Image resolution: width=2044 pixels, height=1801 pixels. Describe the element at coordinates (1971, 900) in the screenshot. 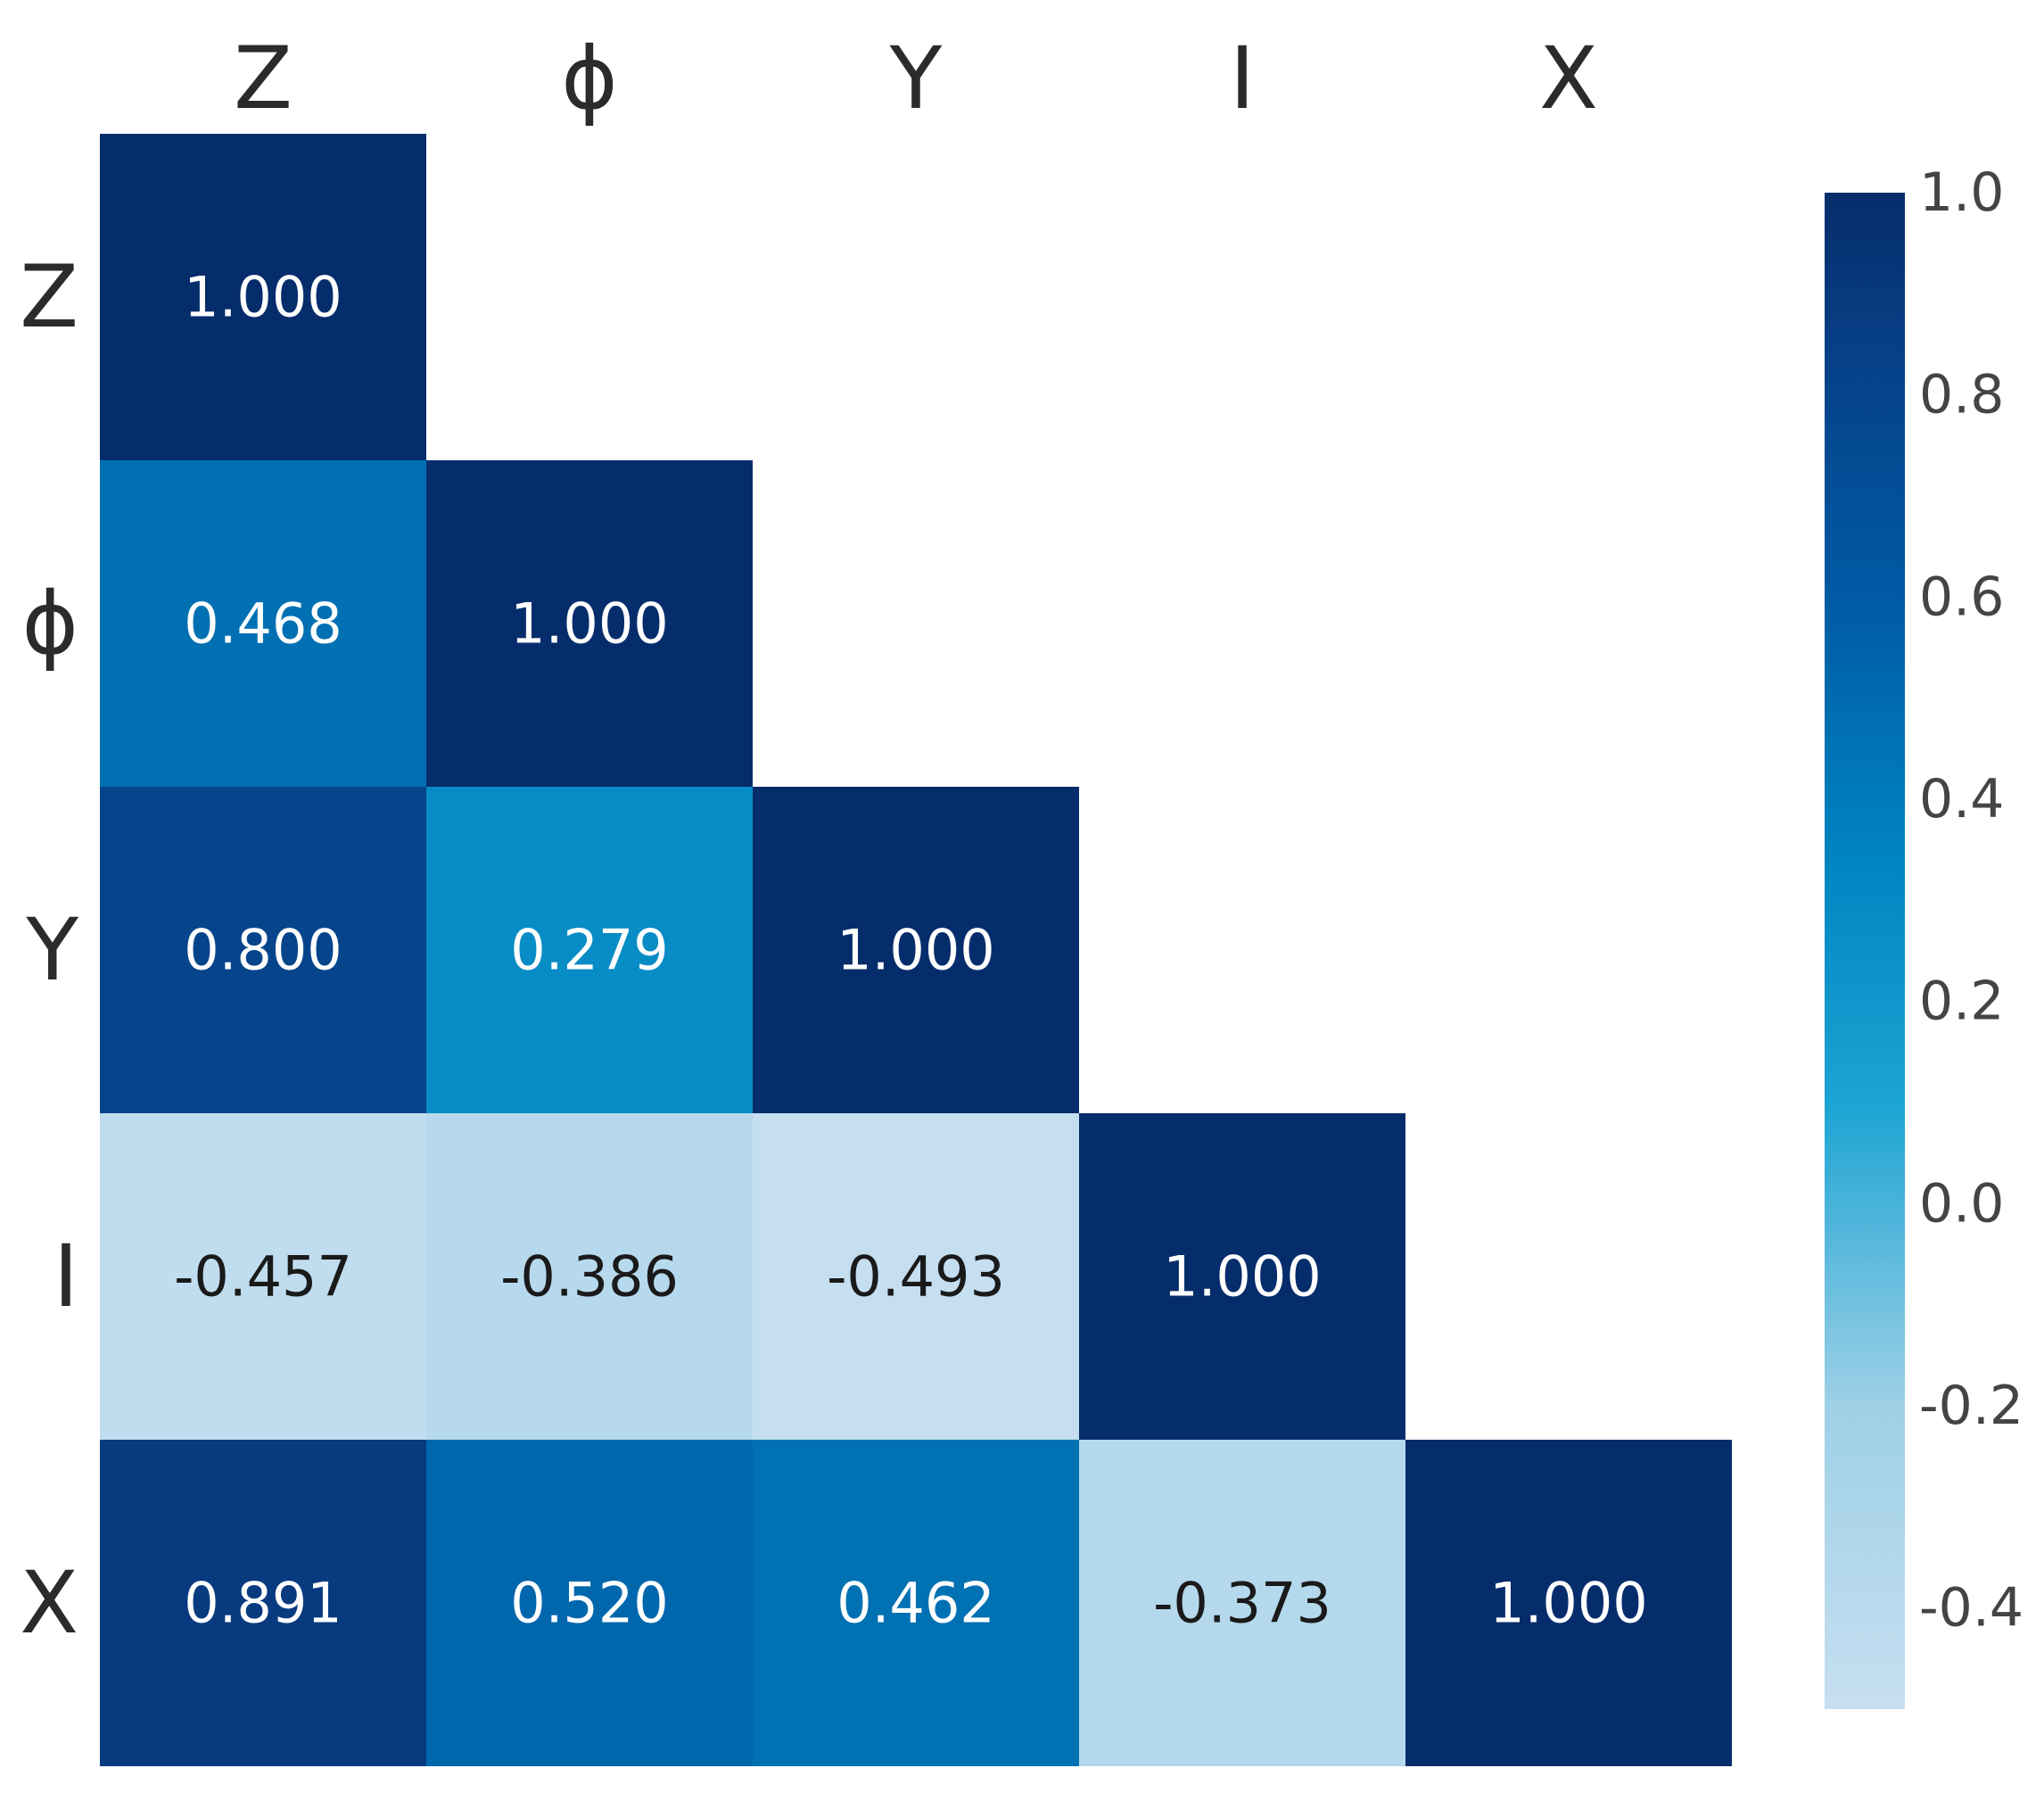

I see `colorbar-ticks: 1.0 0.8 0.6 0.4 0.2 0.0 -0.2 -0.4` at that location.